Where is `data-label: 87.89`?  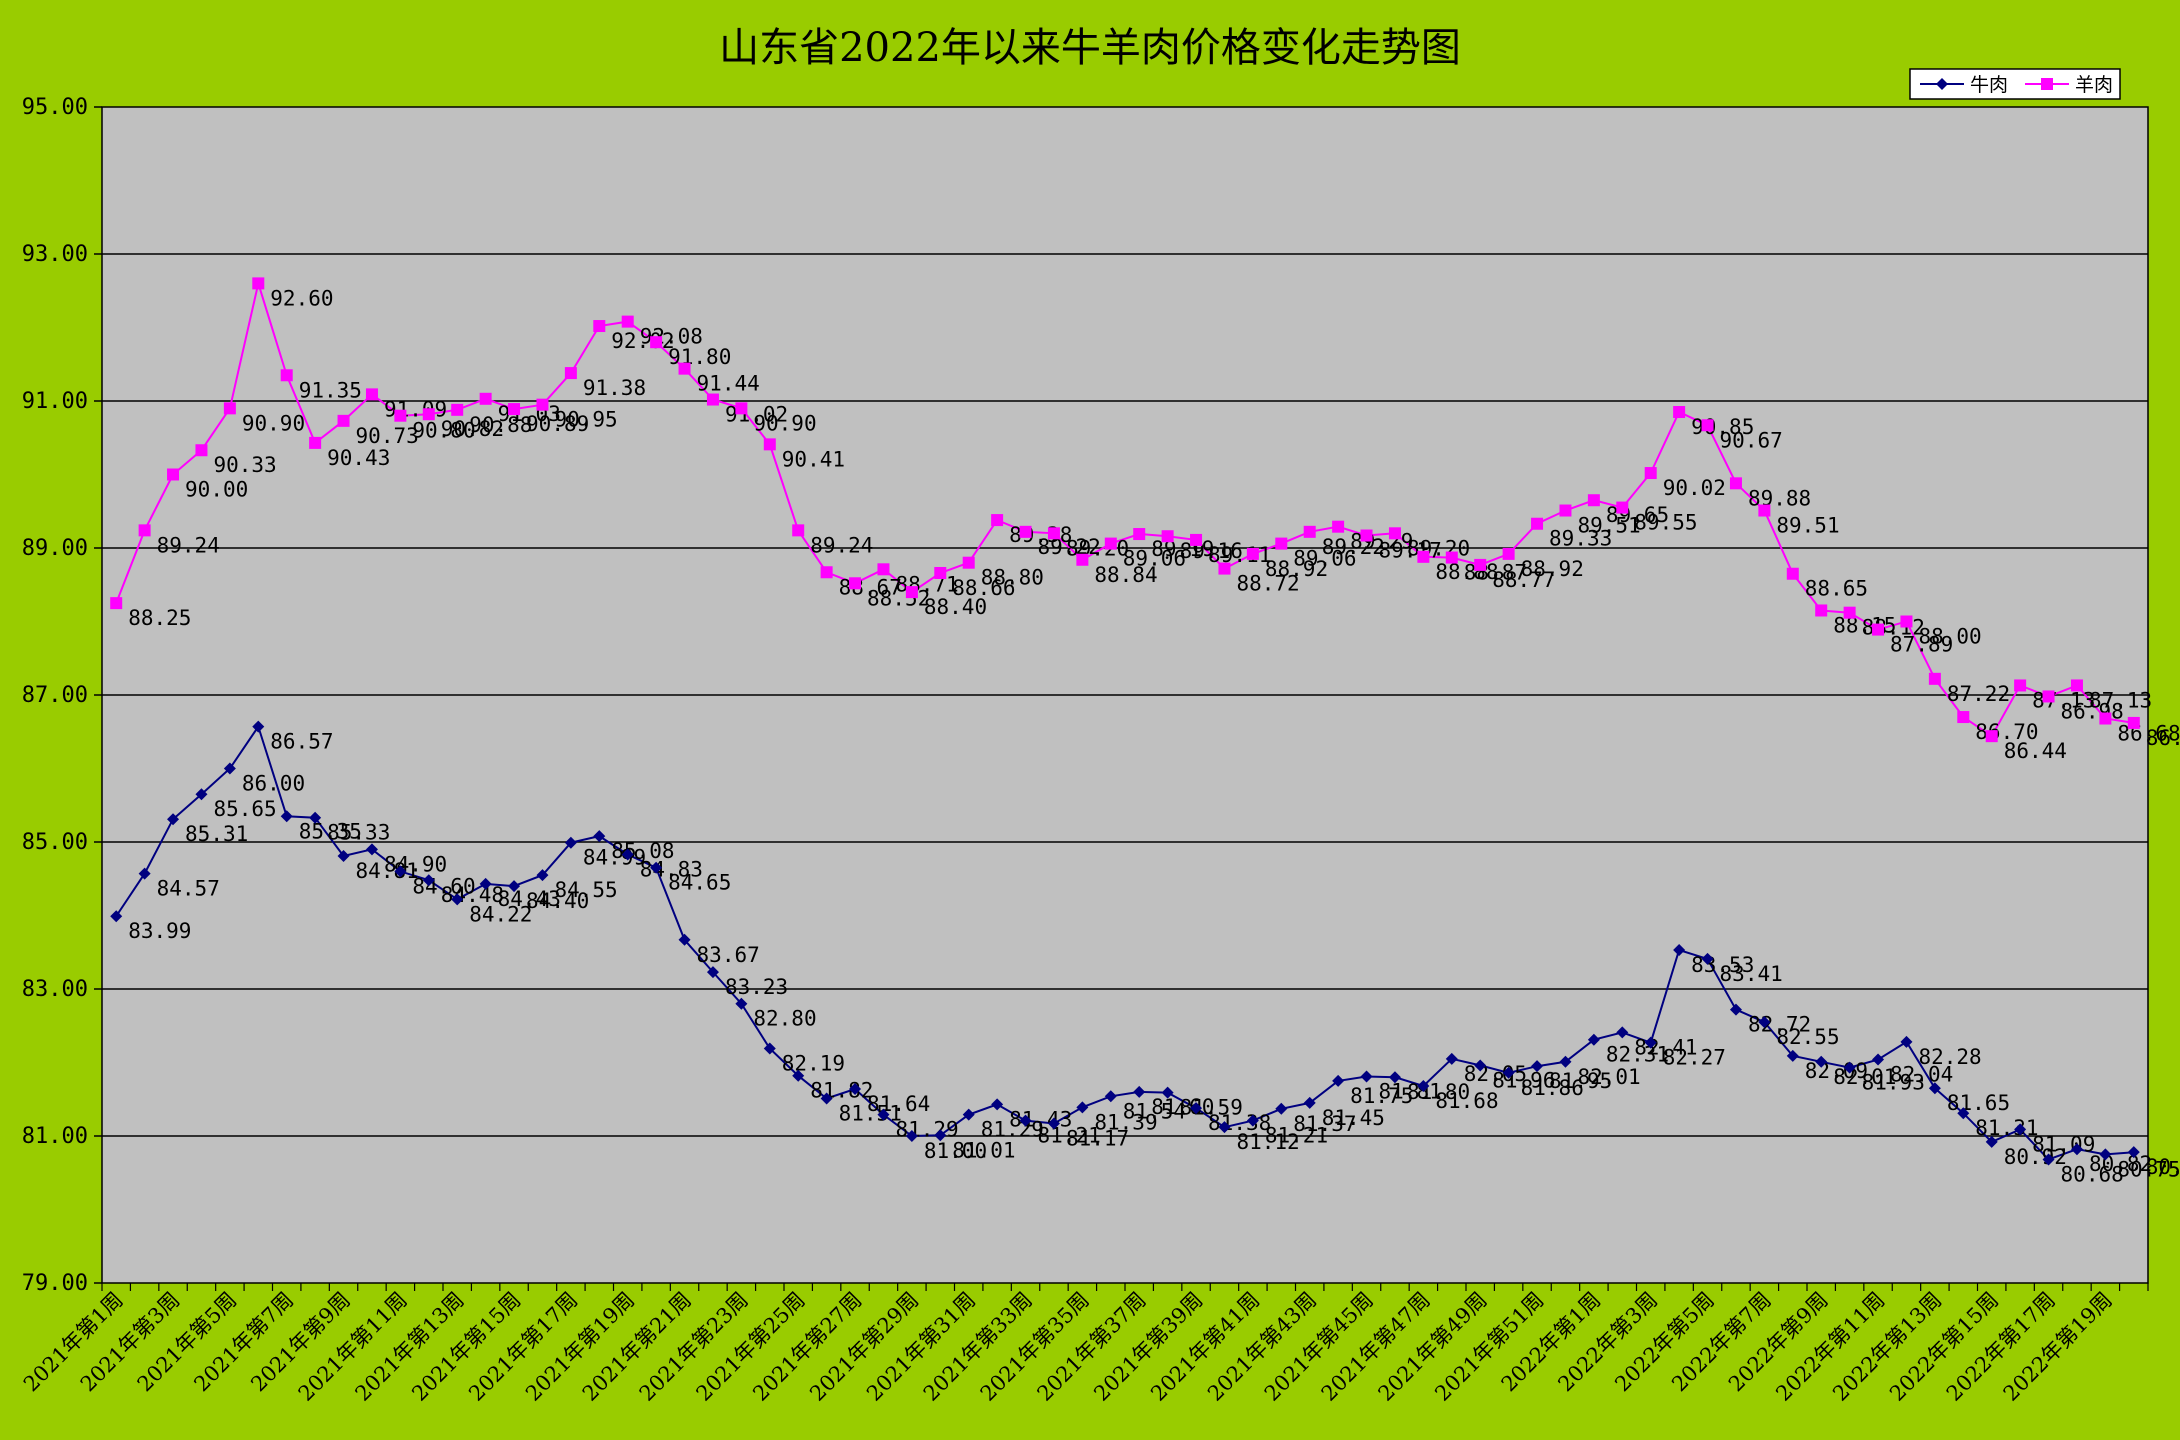
data-label: 87.89 is located at coordinates (1921, 645).